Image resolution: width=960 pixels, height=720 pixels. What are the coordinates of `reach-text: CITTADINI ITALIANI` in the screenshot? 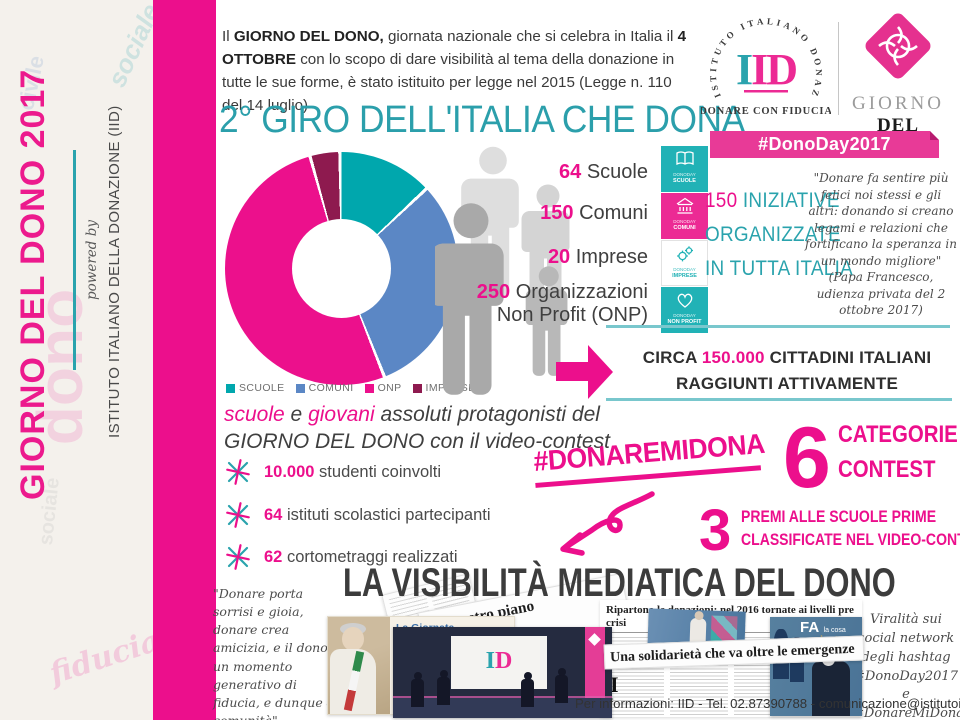 It's located at (848, 357).